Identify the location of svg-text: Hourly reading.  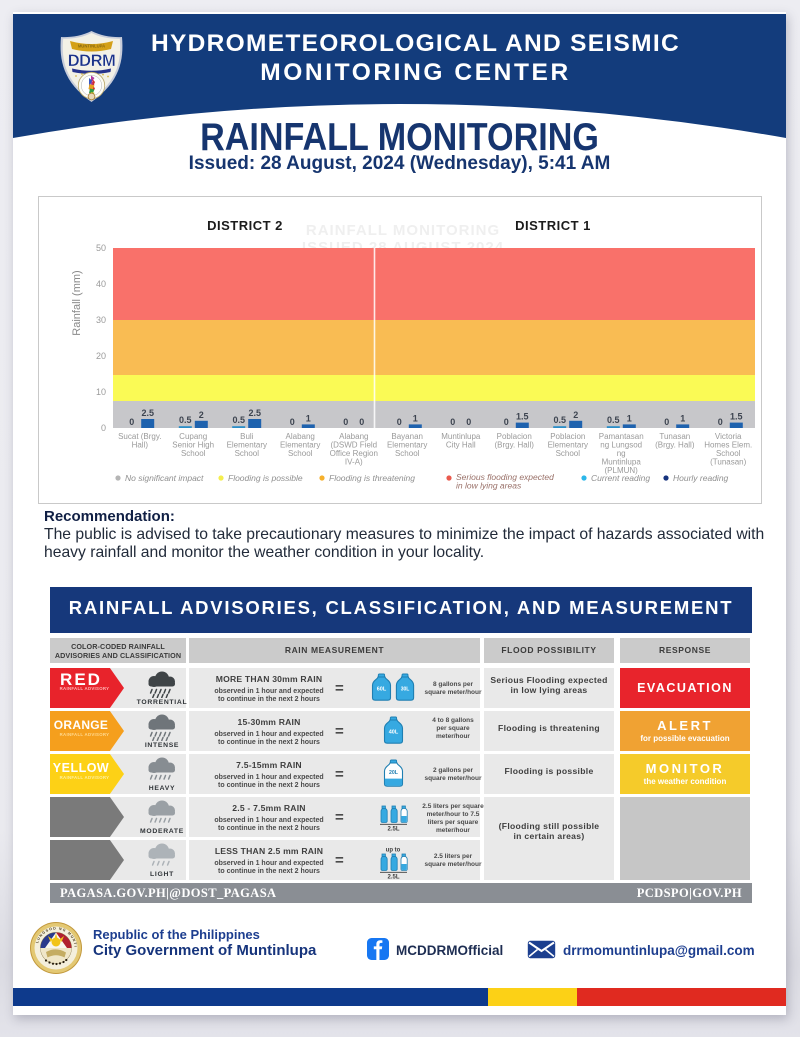
(701, 478).